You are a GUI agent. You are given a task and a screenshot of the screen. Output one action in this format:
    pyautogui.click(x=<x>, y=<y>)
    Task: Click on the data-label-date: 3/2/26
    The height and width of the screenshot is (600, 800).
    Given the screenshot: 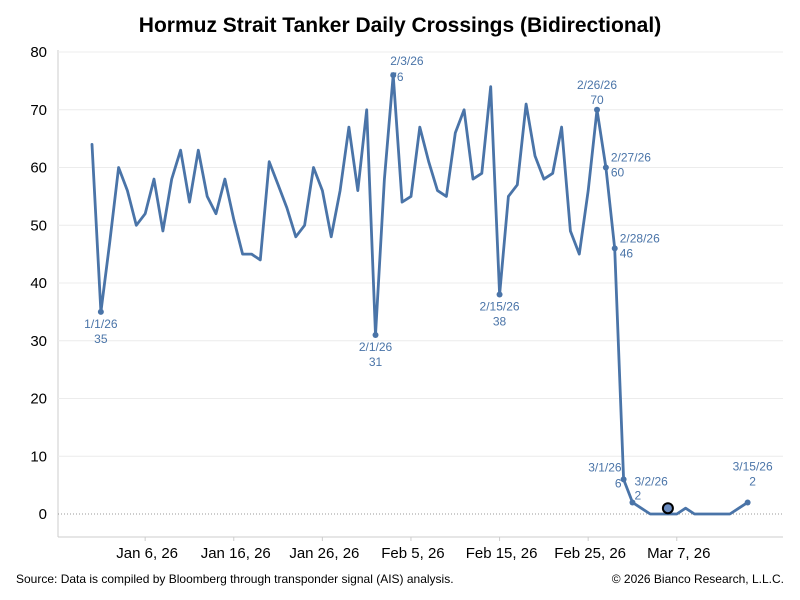 What is the action you would take?
    pyautogui.click(x=651, y=481)
    